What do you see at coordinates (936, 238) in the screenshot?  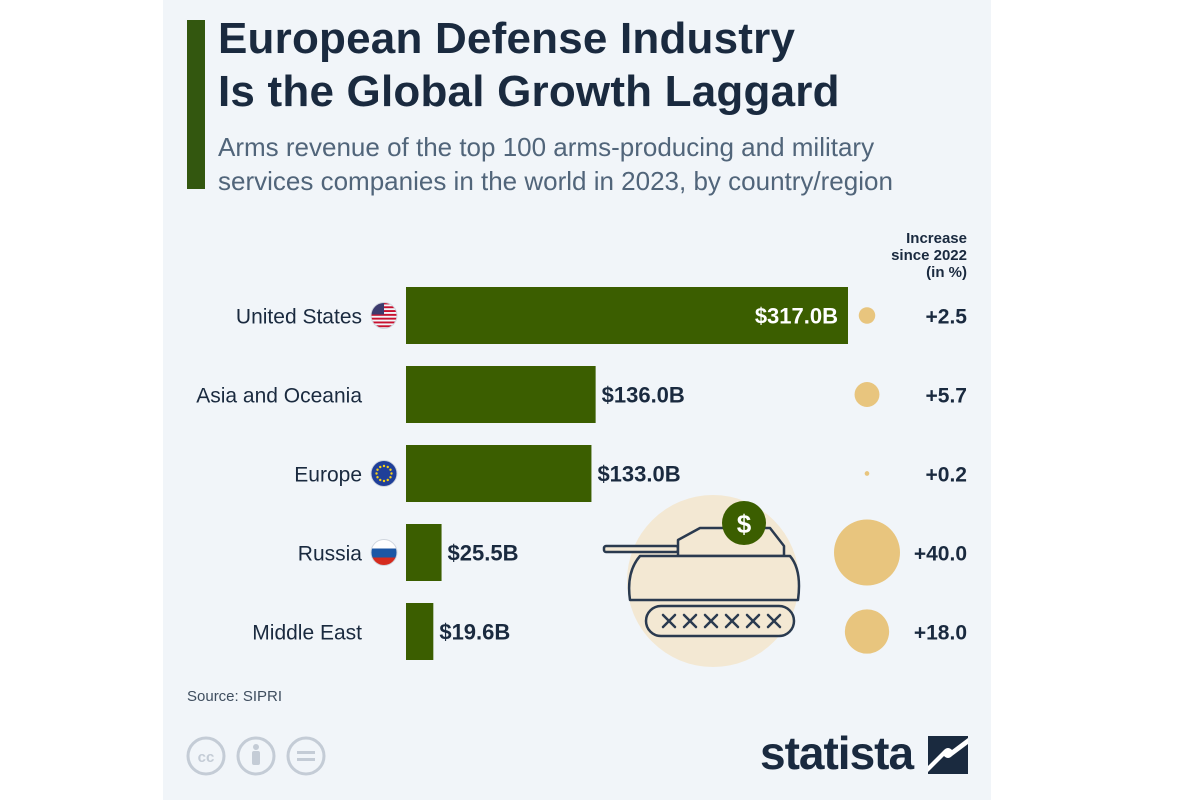 I see `increase-header-line-1: Increase` at bounding box center [936, 238].